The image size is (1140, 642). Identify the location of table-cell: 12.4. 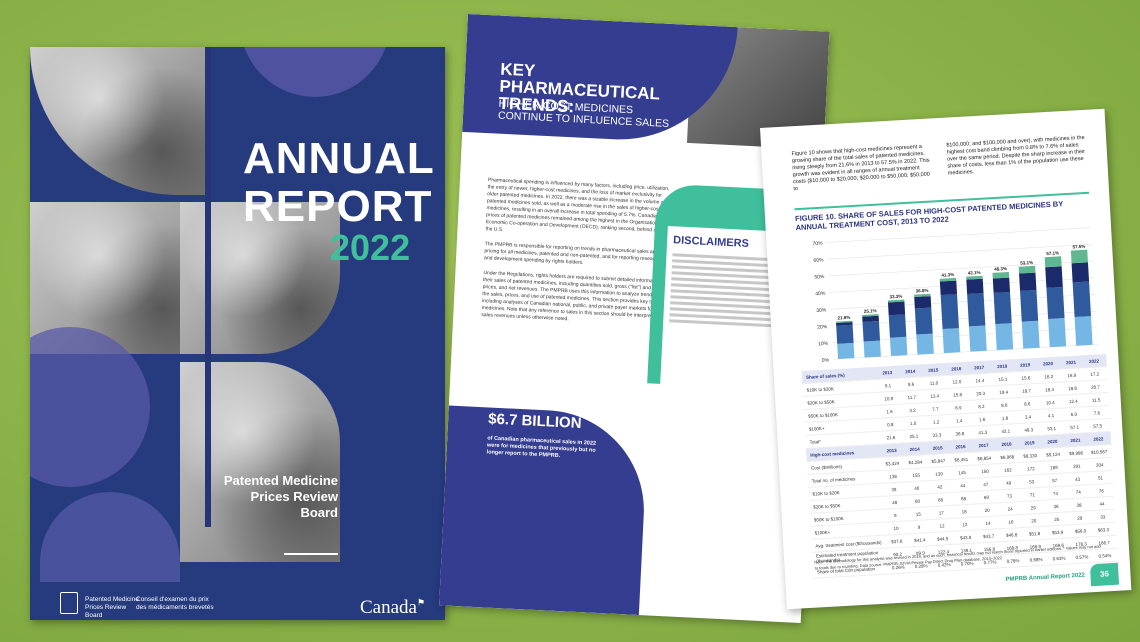
(1073, 401).